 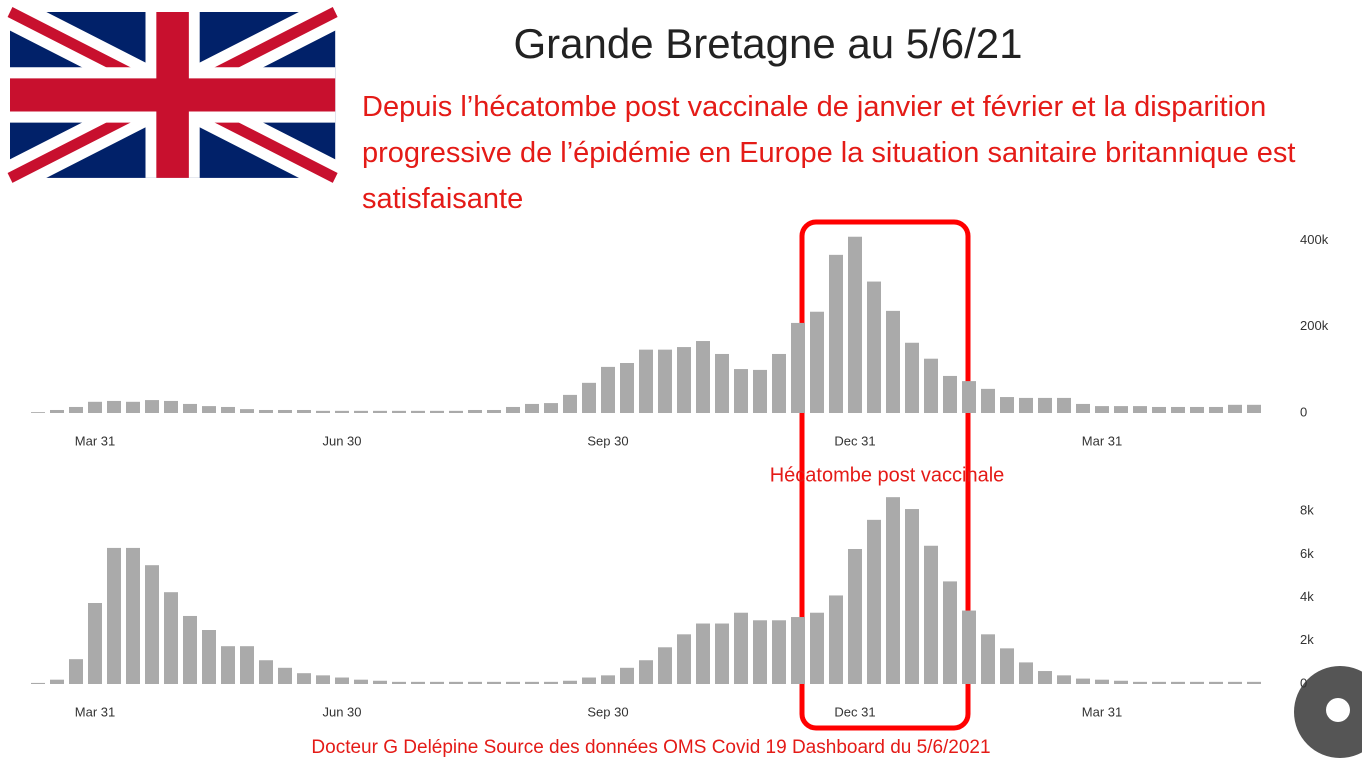 What do you see at coordinates (1307, 553) in the screenshot?
I see `y-tick-label: 6k` at bounding box center [1307, 553].